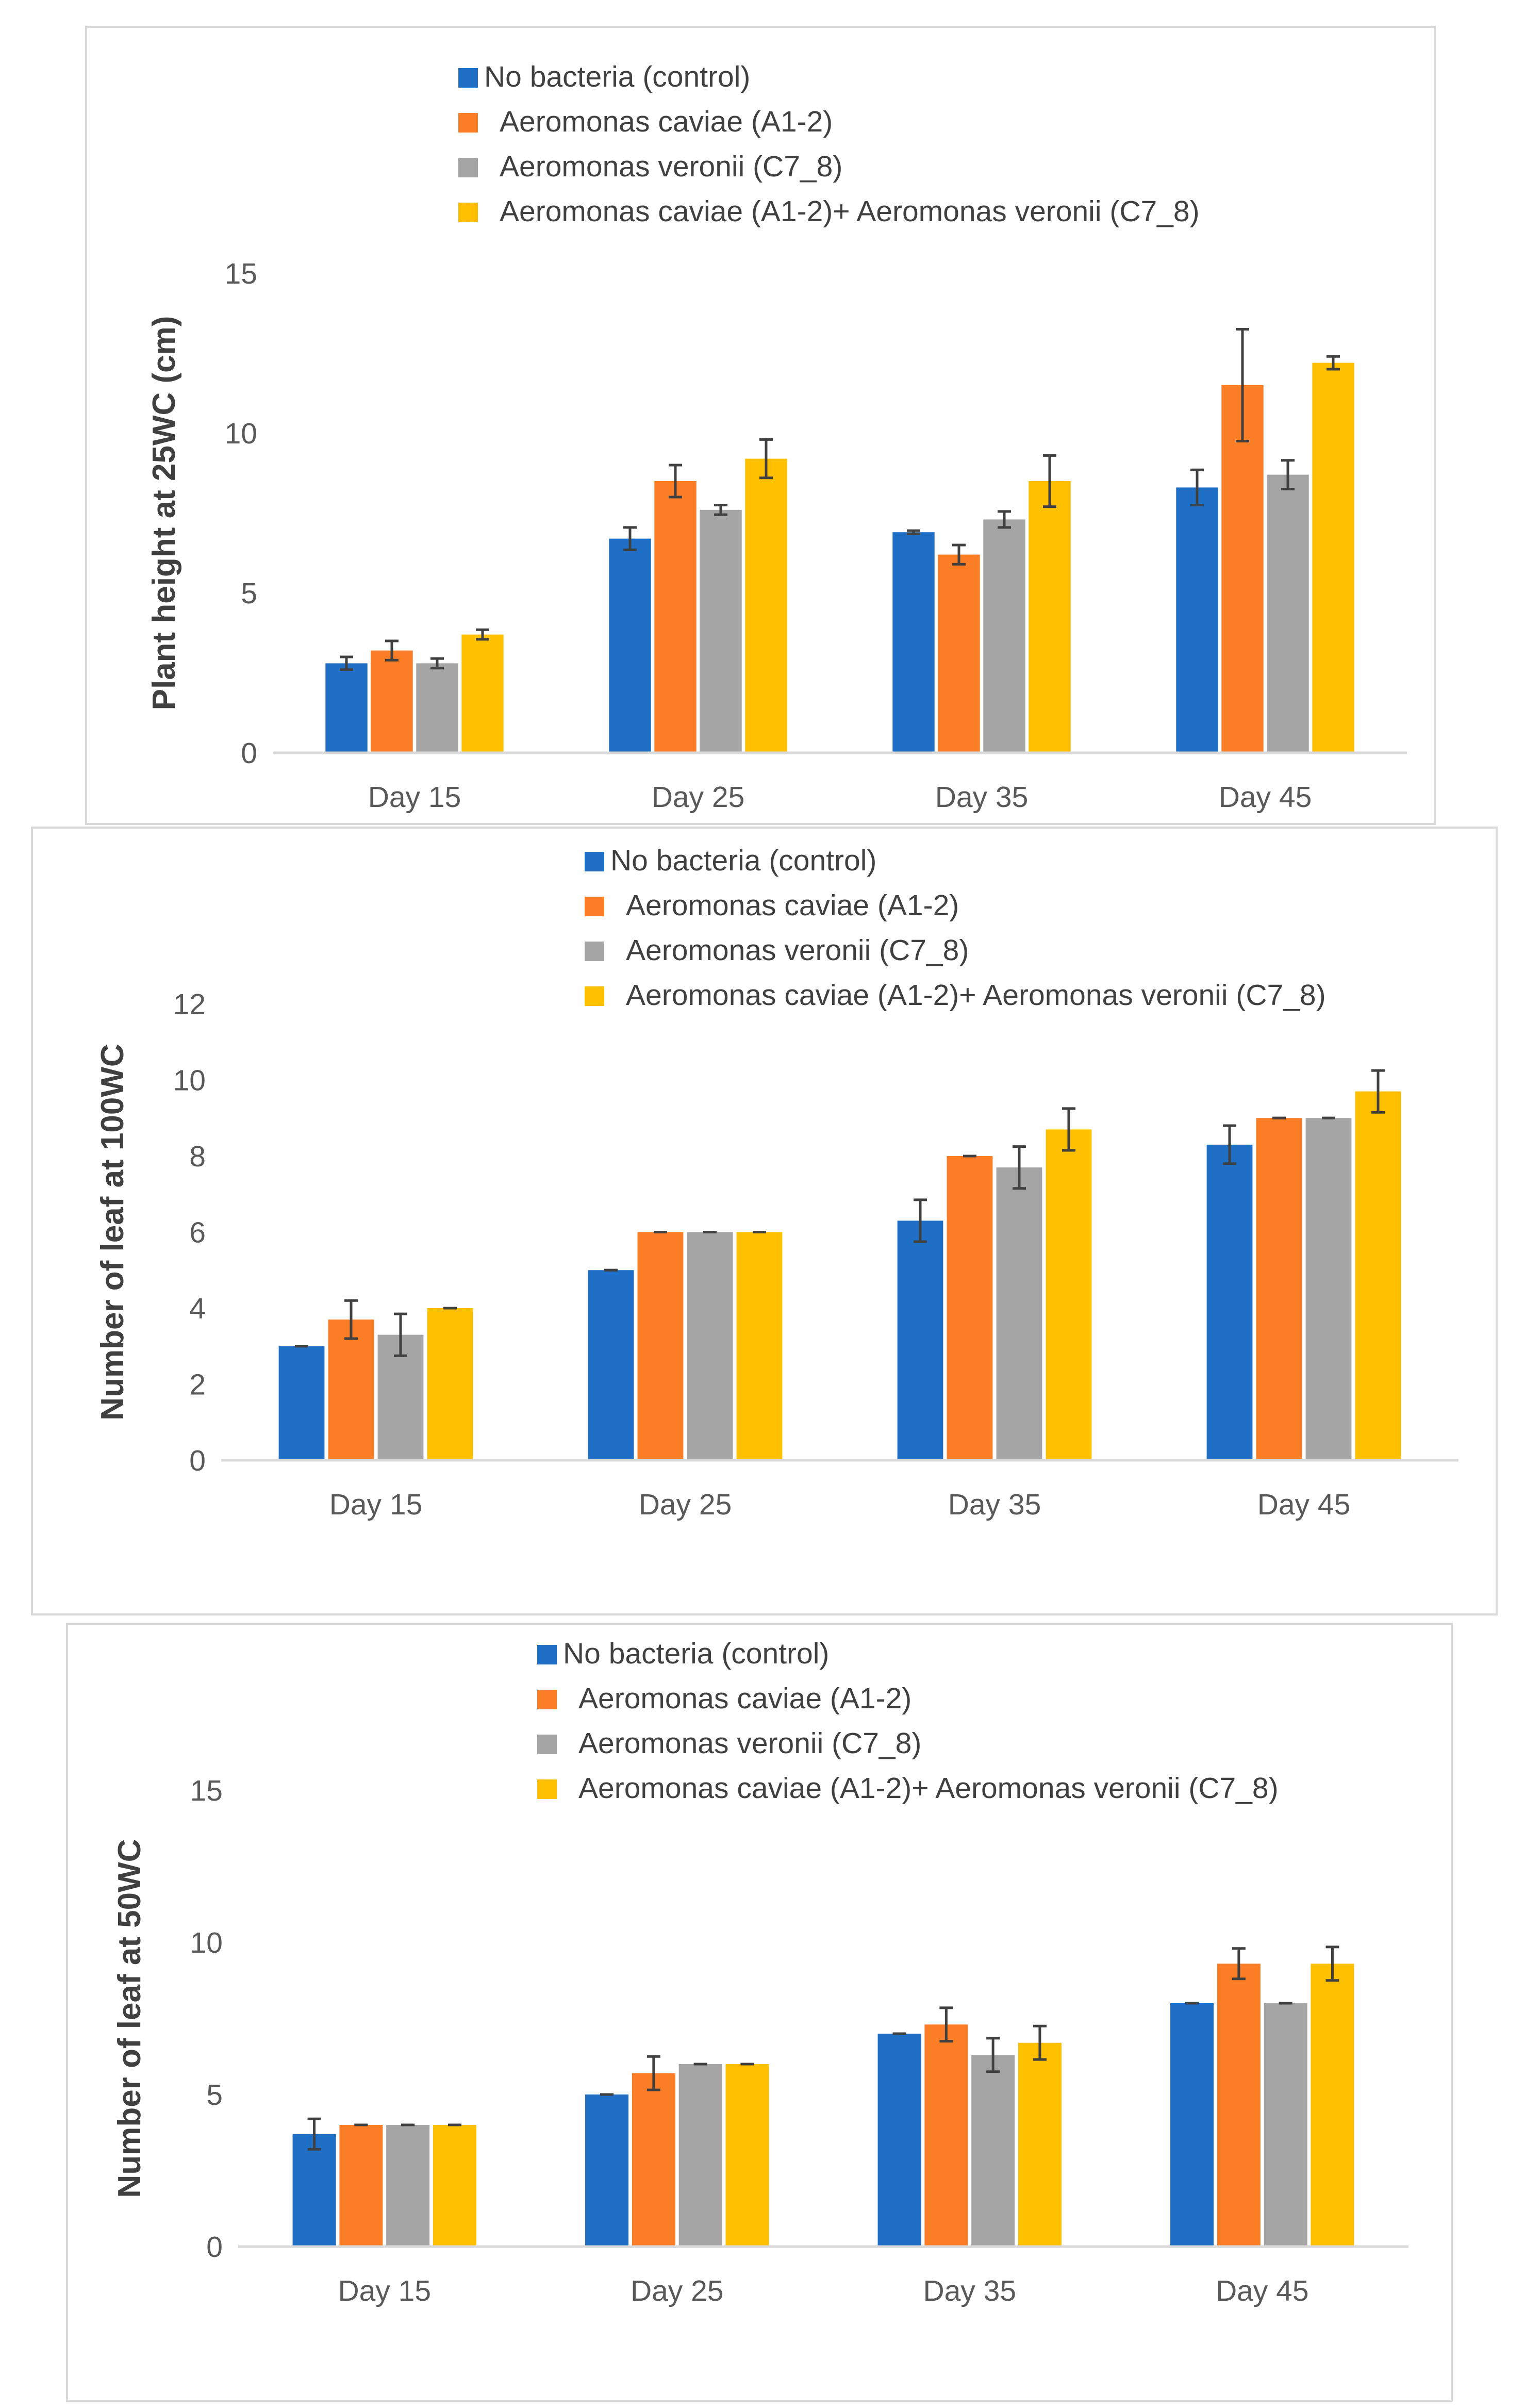 The height and width of the screenshot is (2408, 1525). Describe the element at coordinates (792, 905) in the screenshot. I see `legend-label: Aeromonas caviae (A1-2)` at that location.